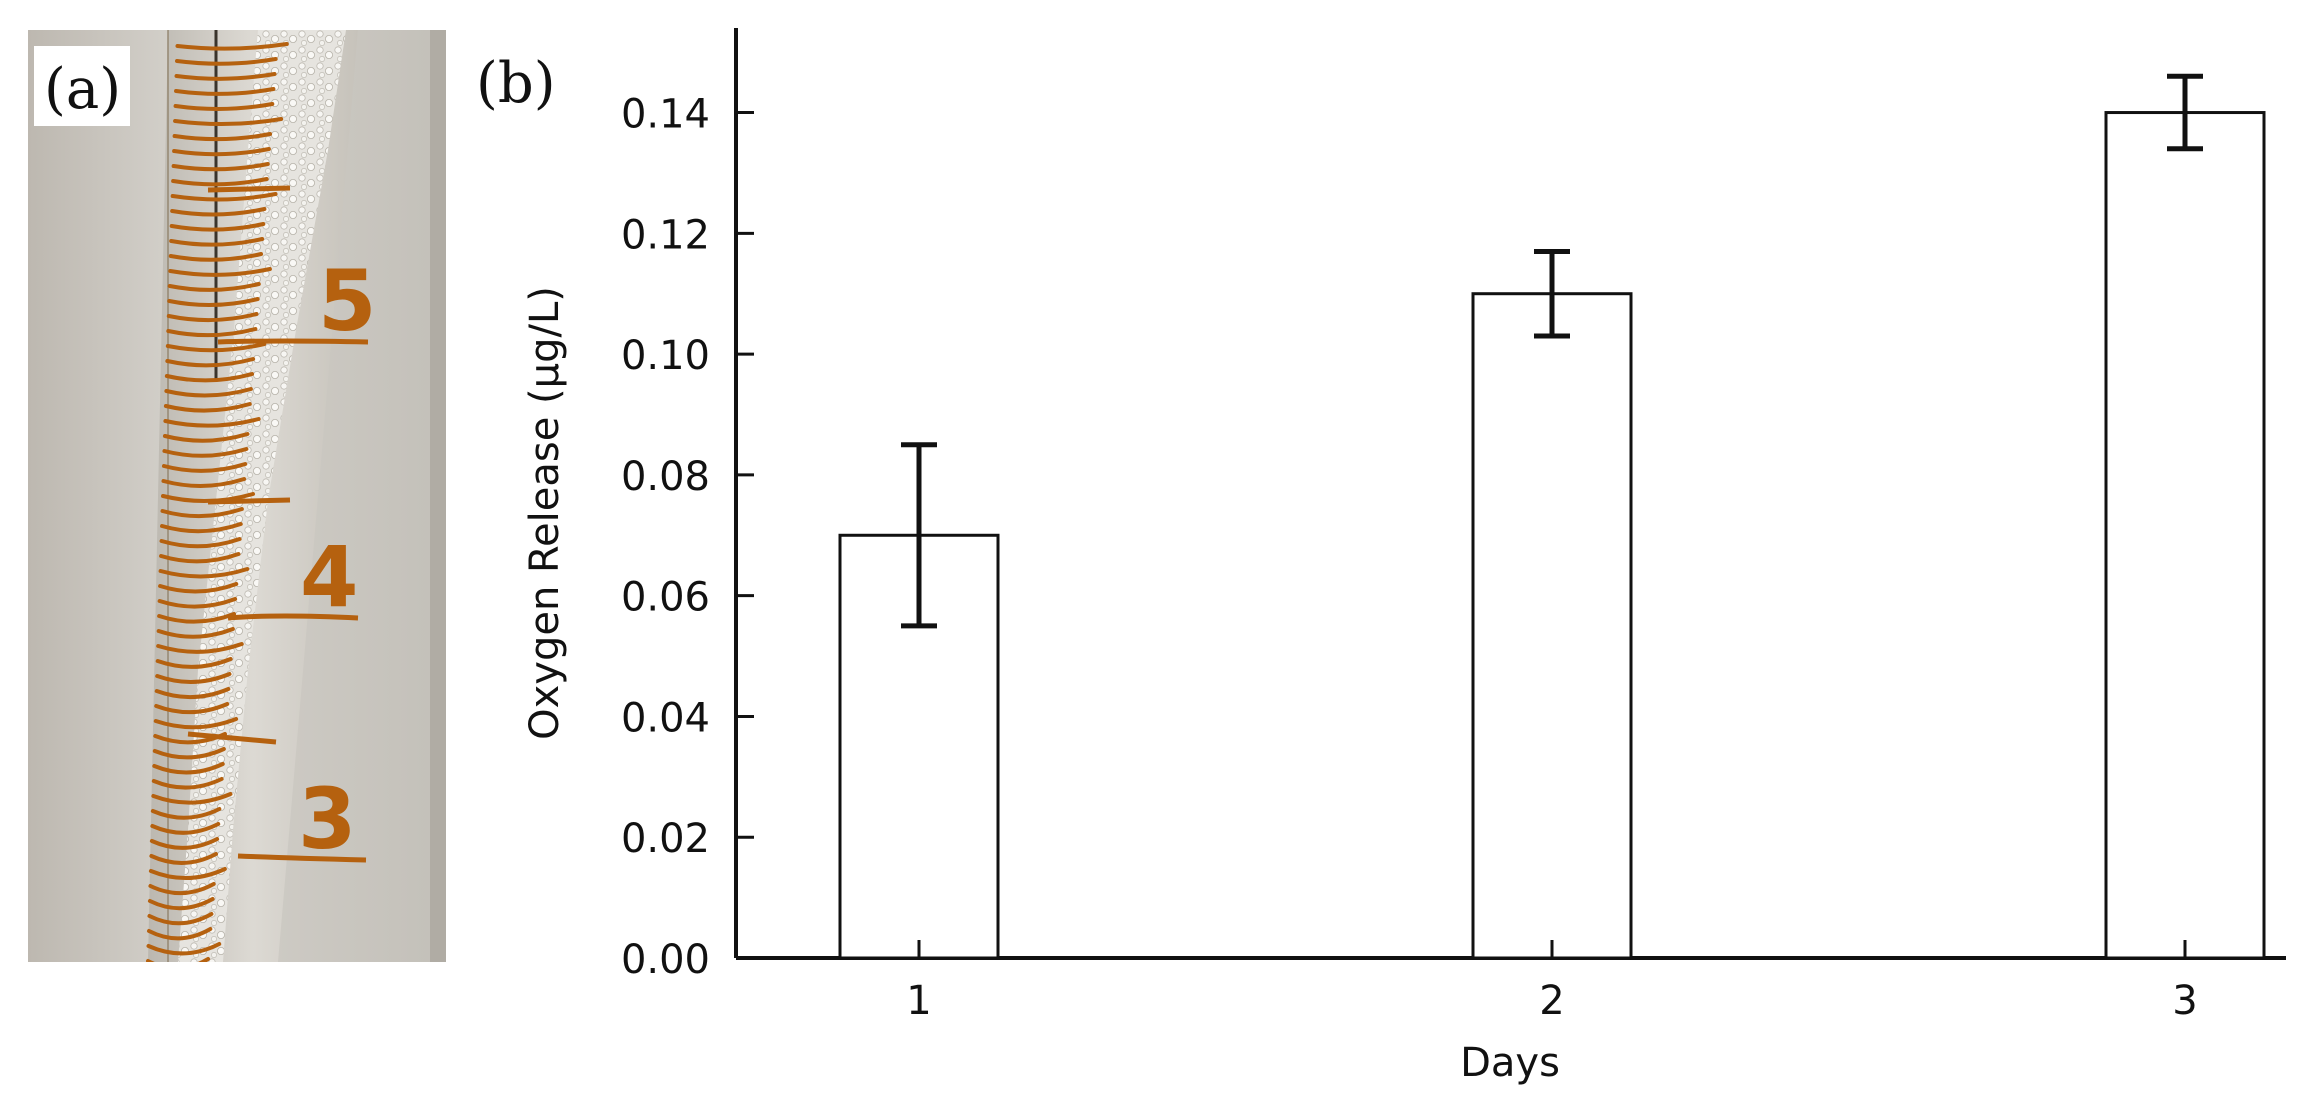 The image size is (2316, 1112). Describe the element at coordinates (665, 718) in the screenshot. I see `y-tick-label: 0.04` at that location.